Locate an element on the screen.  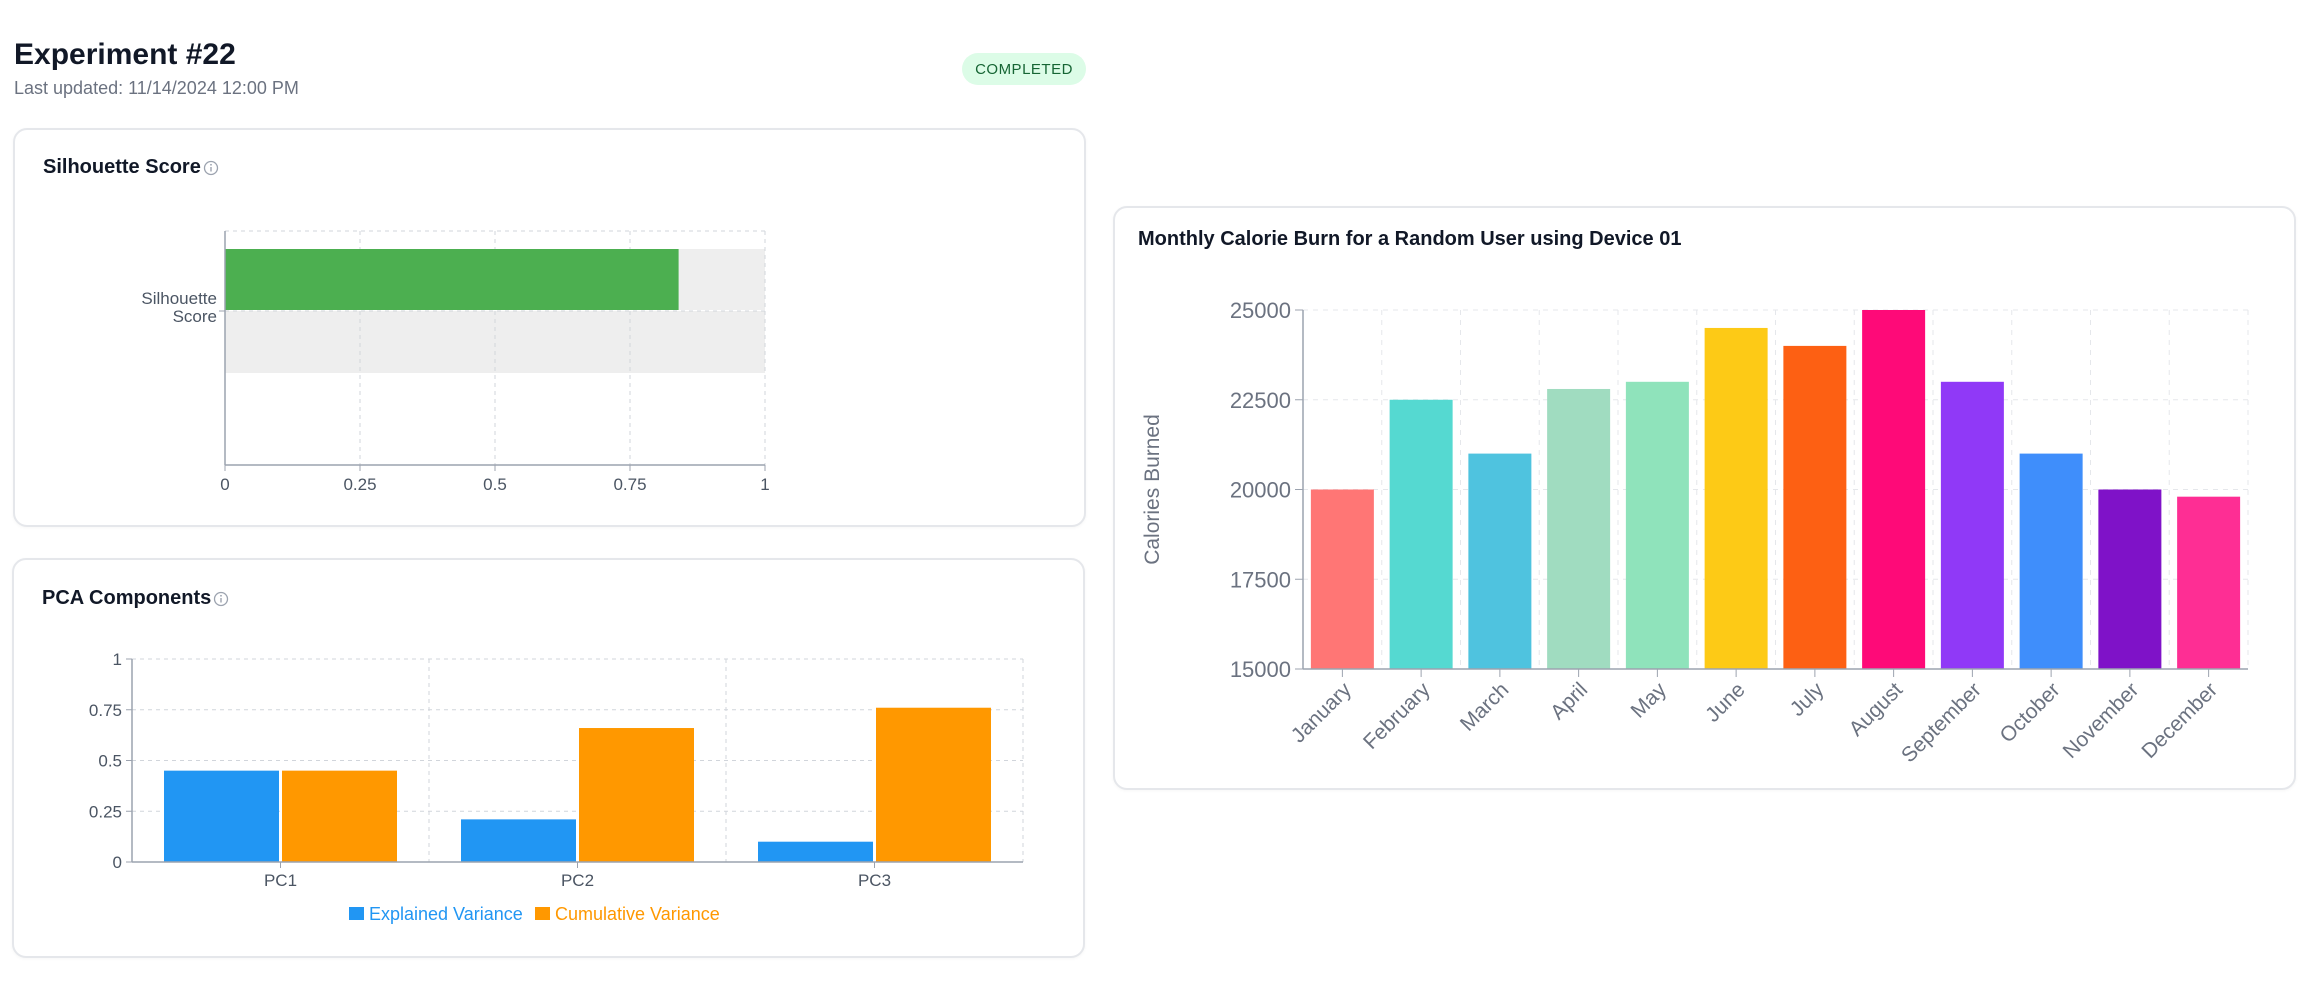
x-tick-label: PC2 is located at coordinates (577, 880).